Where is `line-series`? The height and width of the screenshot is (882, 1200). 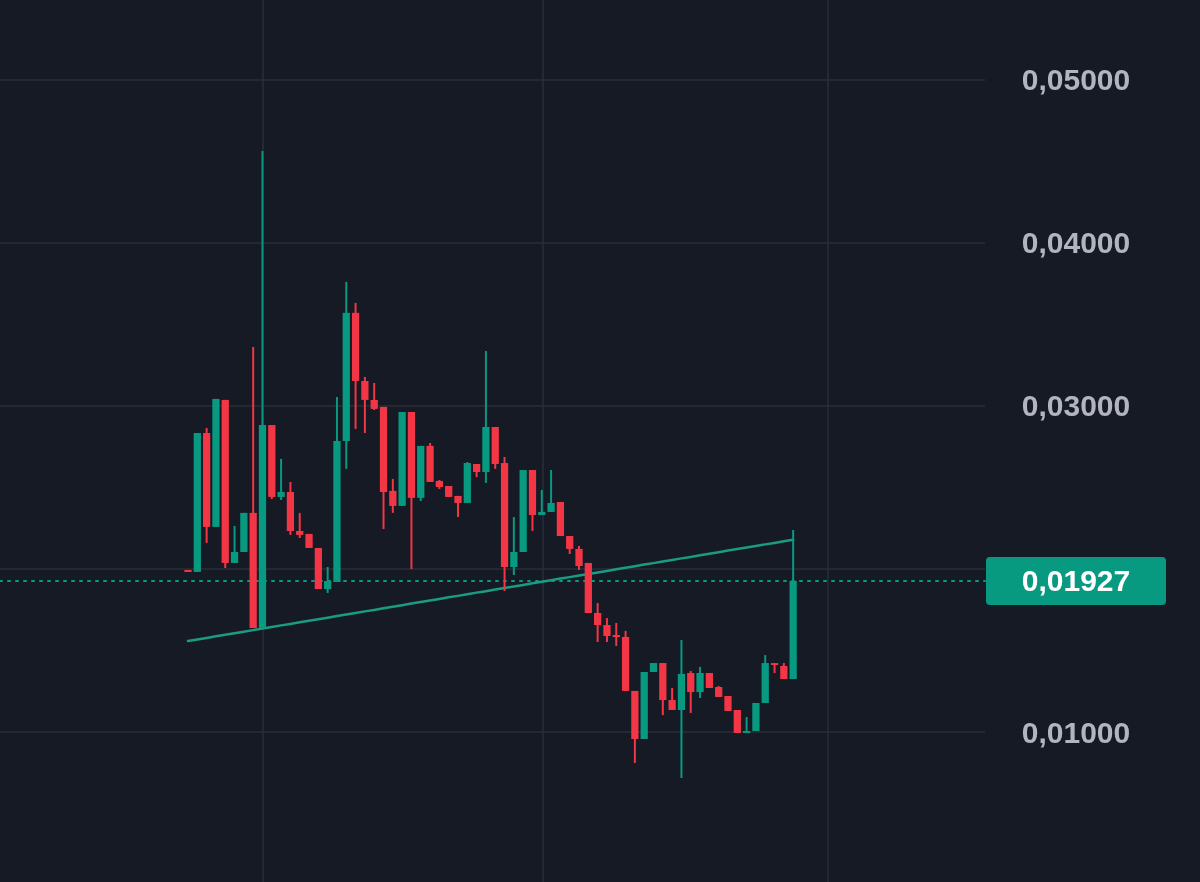
line-series is located at coordinates (490, 590).